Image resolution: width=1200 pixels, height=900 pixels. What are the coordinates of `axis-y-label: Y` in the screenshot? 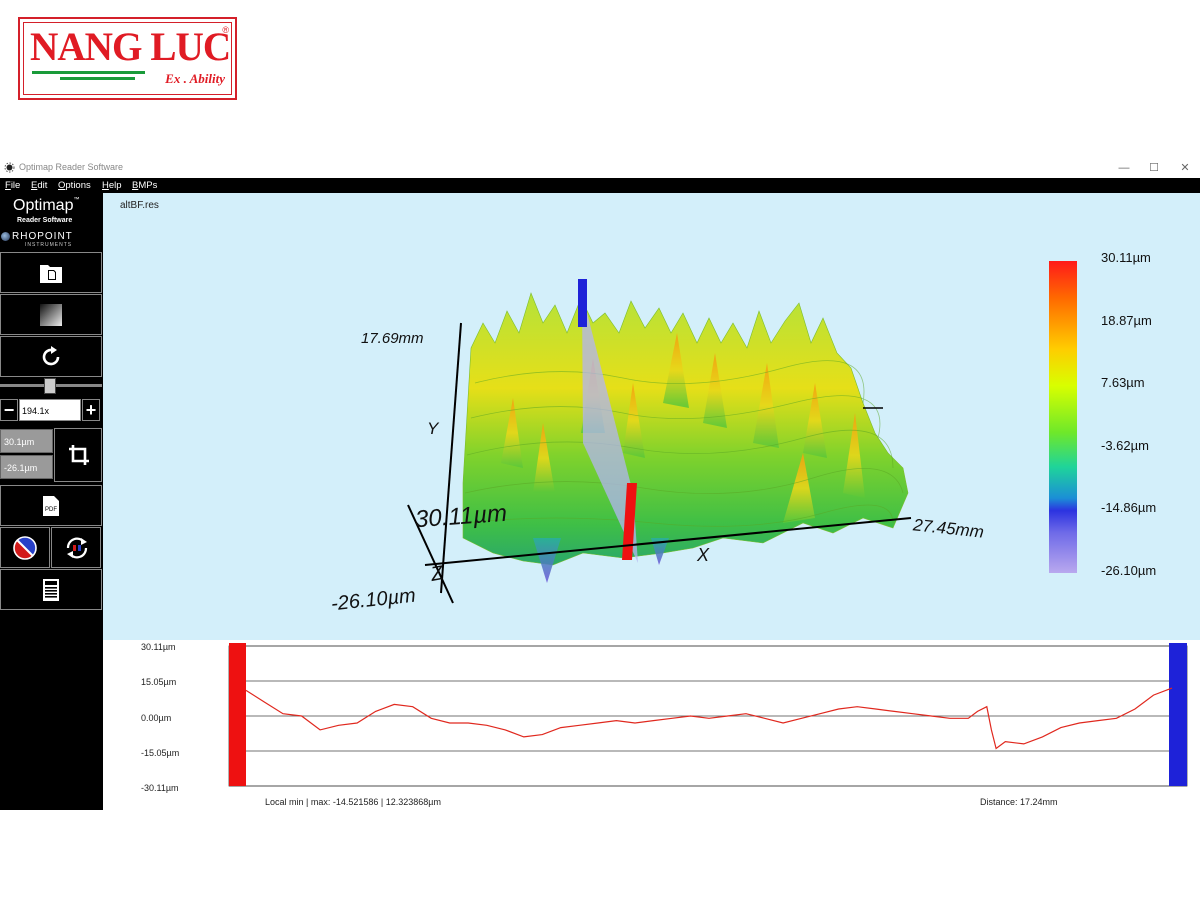 It's located at (433, 428).